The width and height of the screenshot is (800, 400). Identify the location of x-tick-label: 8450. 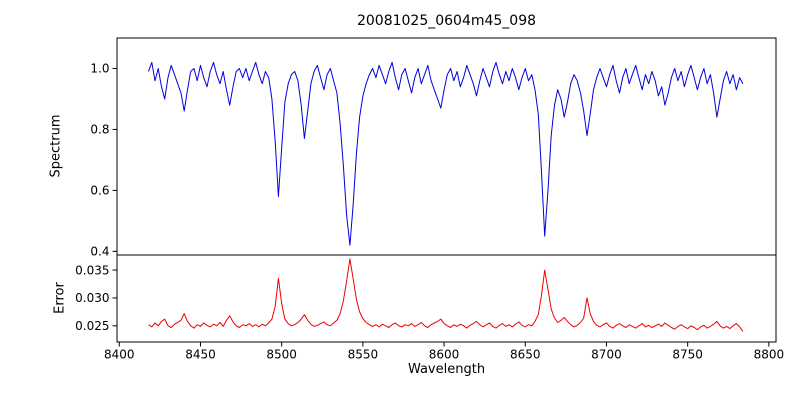
(200, 355).